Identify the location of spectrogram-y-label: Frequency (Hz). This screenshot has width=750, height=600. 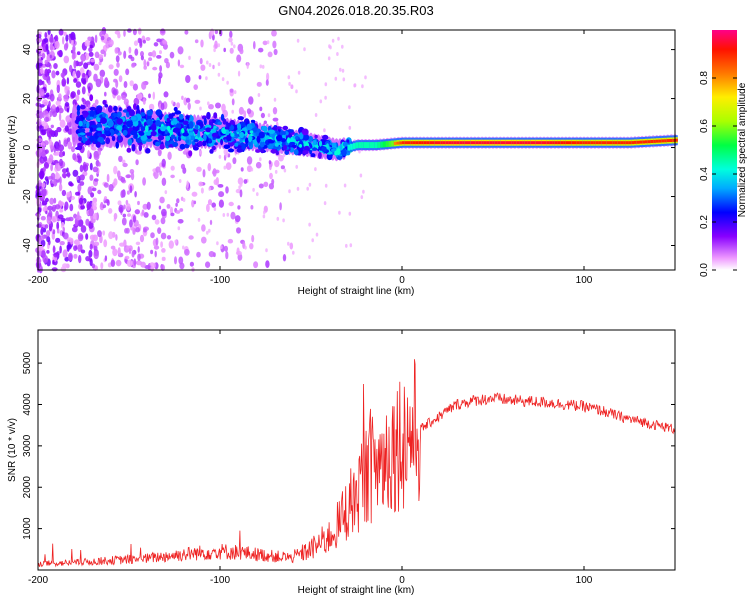
(12, 150).